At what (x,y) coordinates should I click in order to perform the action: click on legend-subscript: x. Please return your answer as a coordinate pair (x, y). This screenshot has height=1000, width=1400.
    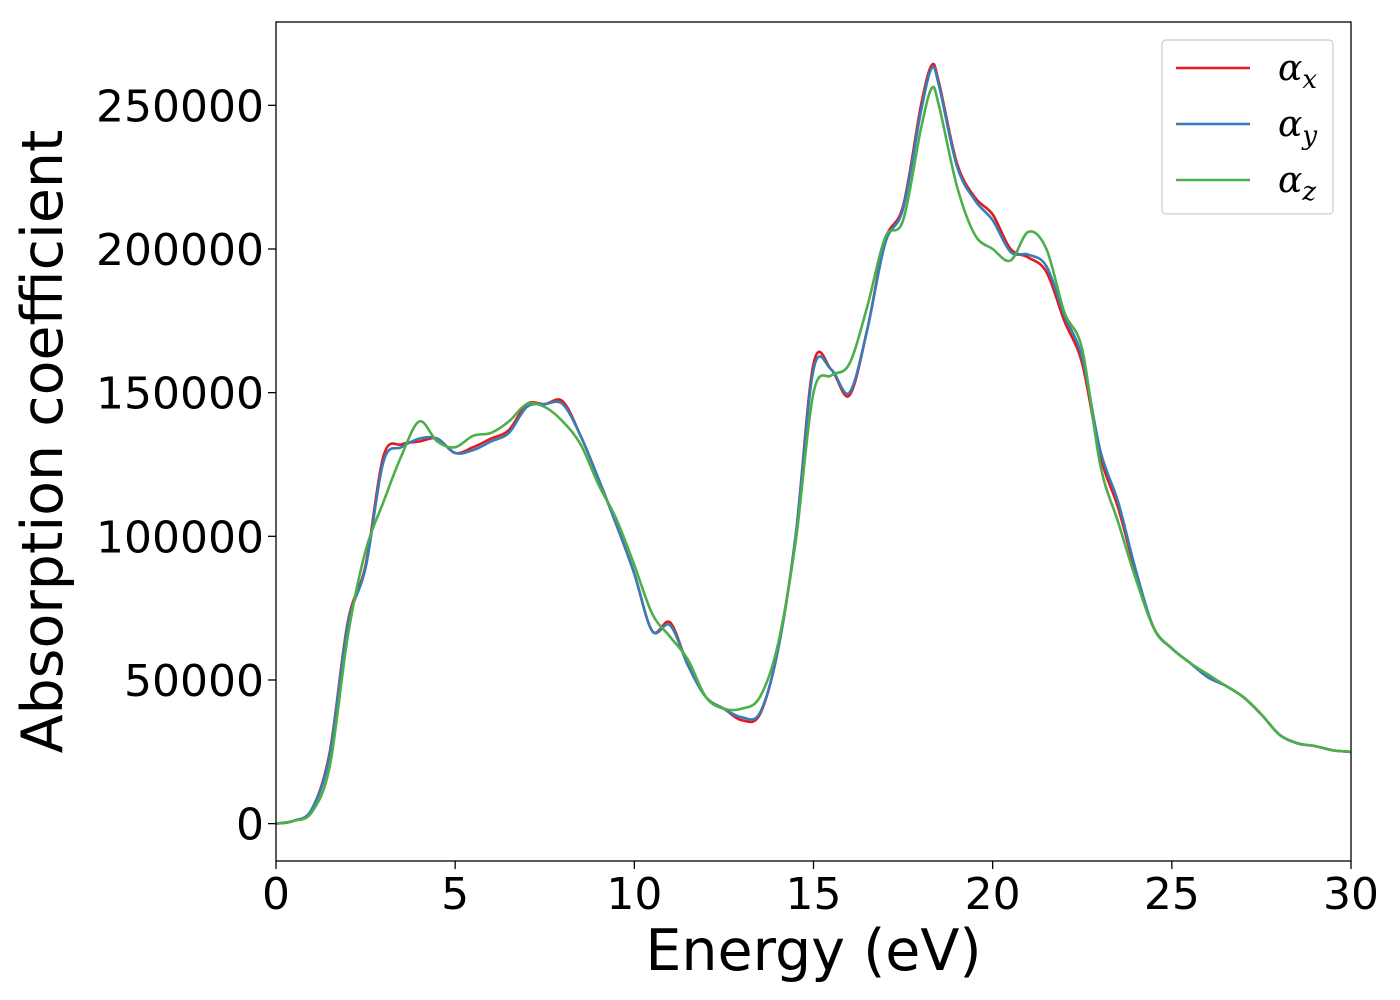
    Looking at the image, I should click on (1309, 80).